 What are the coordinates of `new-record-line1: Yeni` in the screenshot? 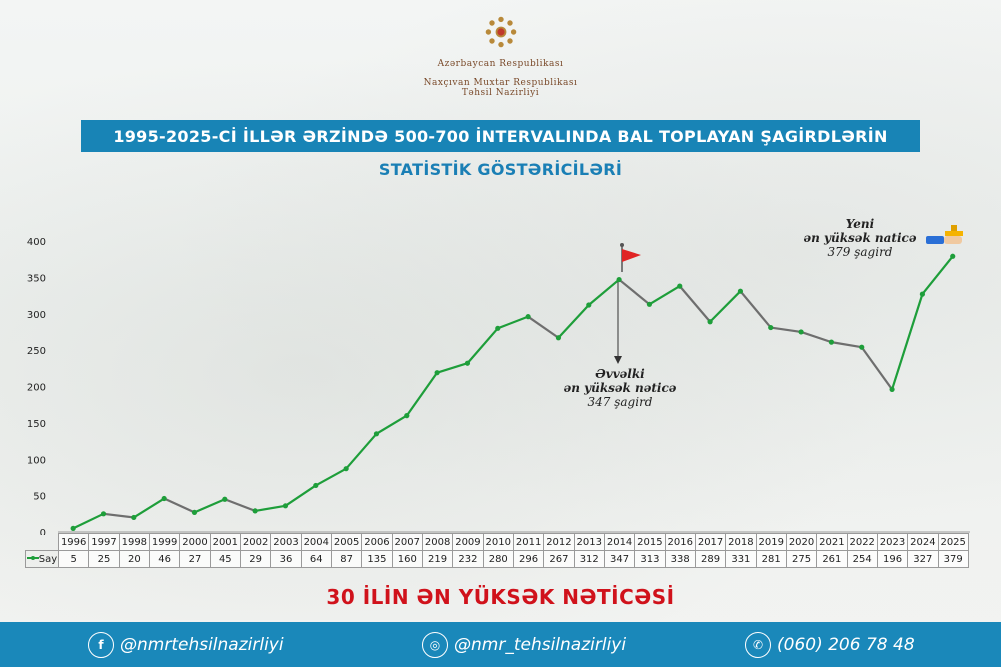 It's located at (860, 224).